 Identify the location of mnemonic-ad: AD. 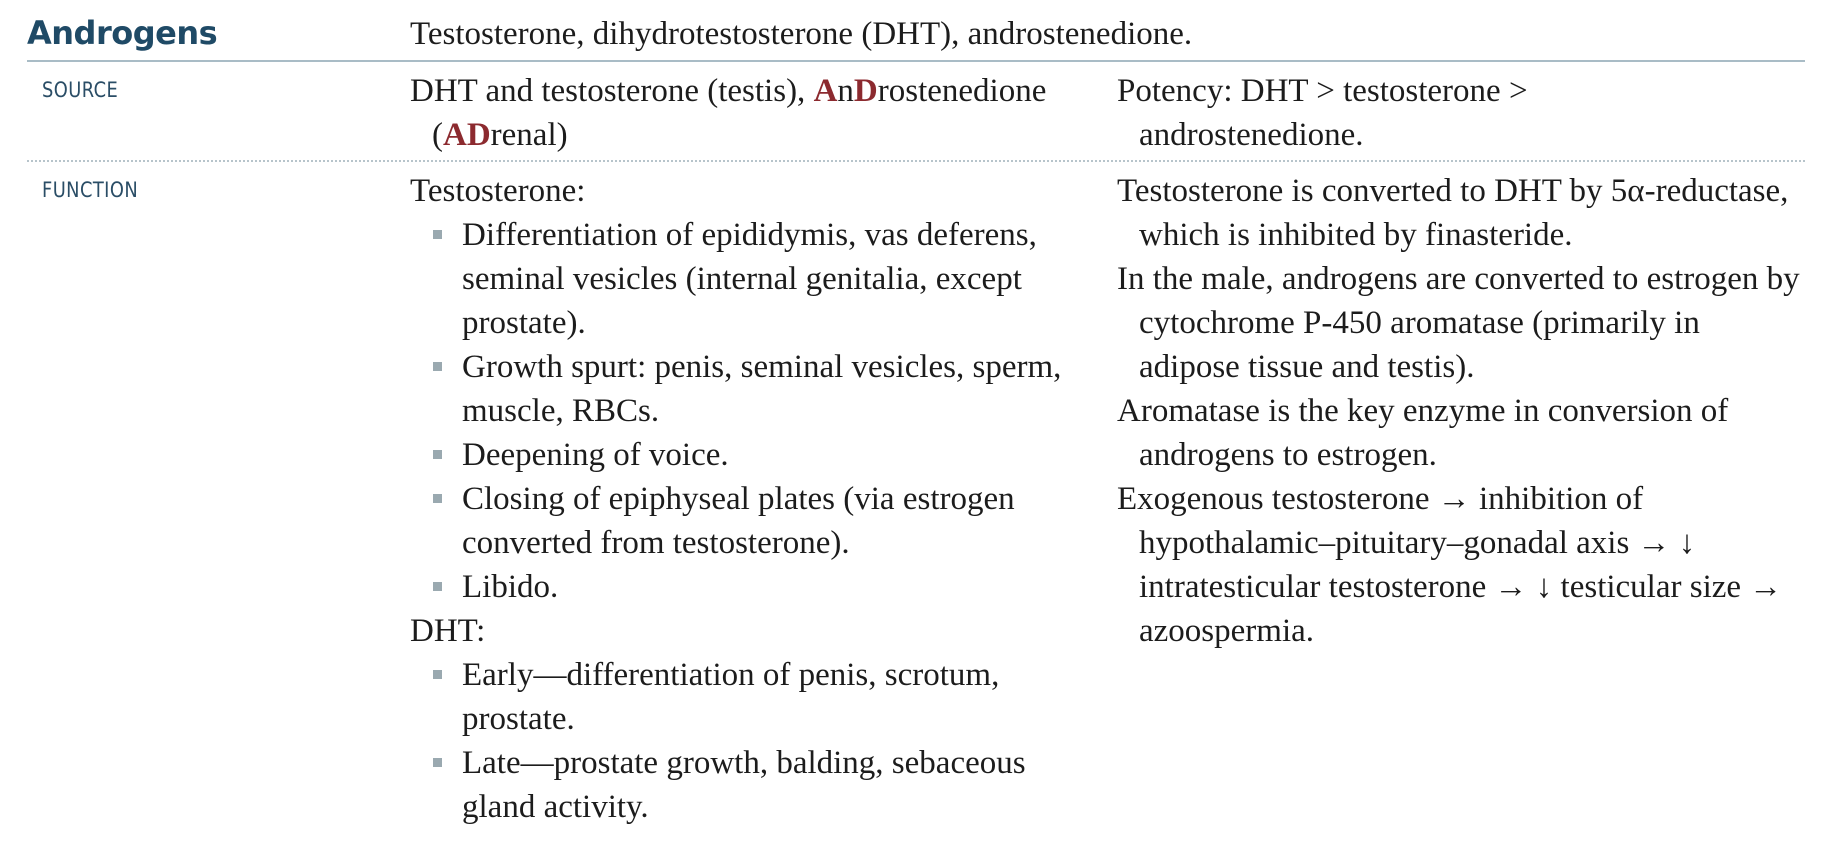
(467, 135).